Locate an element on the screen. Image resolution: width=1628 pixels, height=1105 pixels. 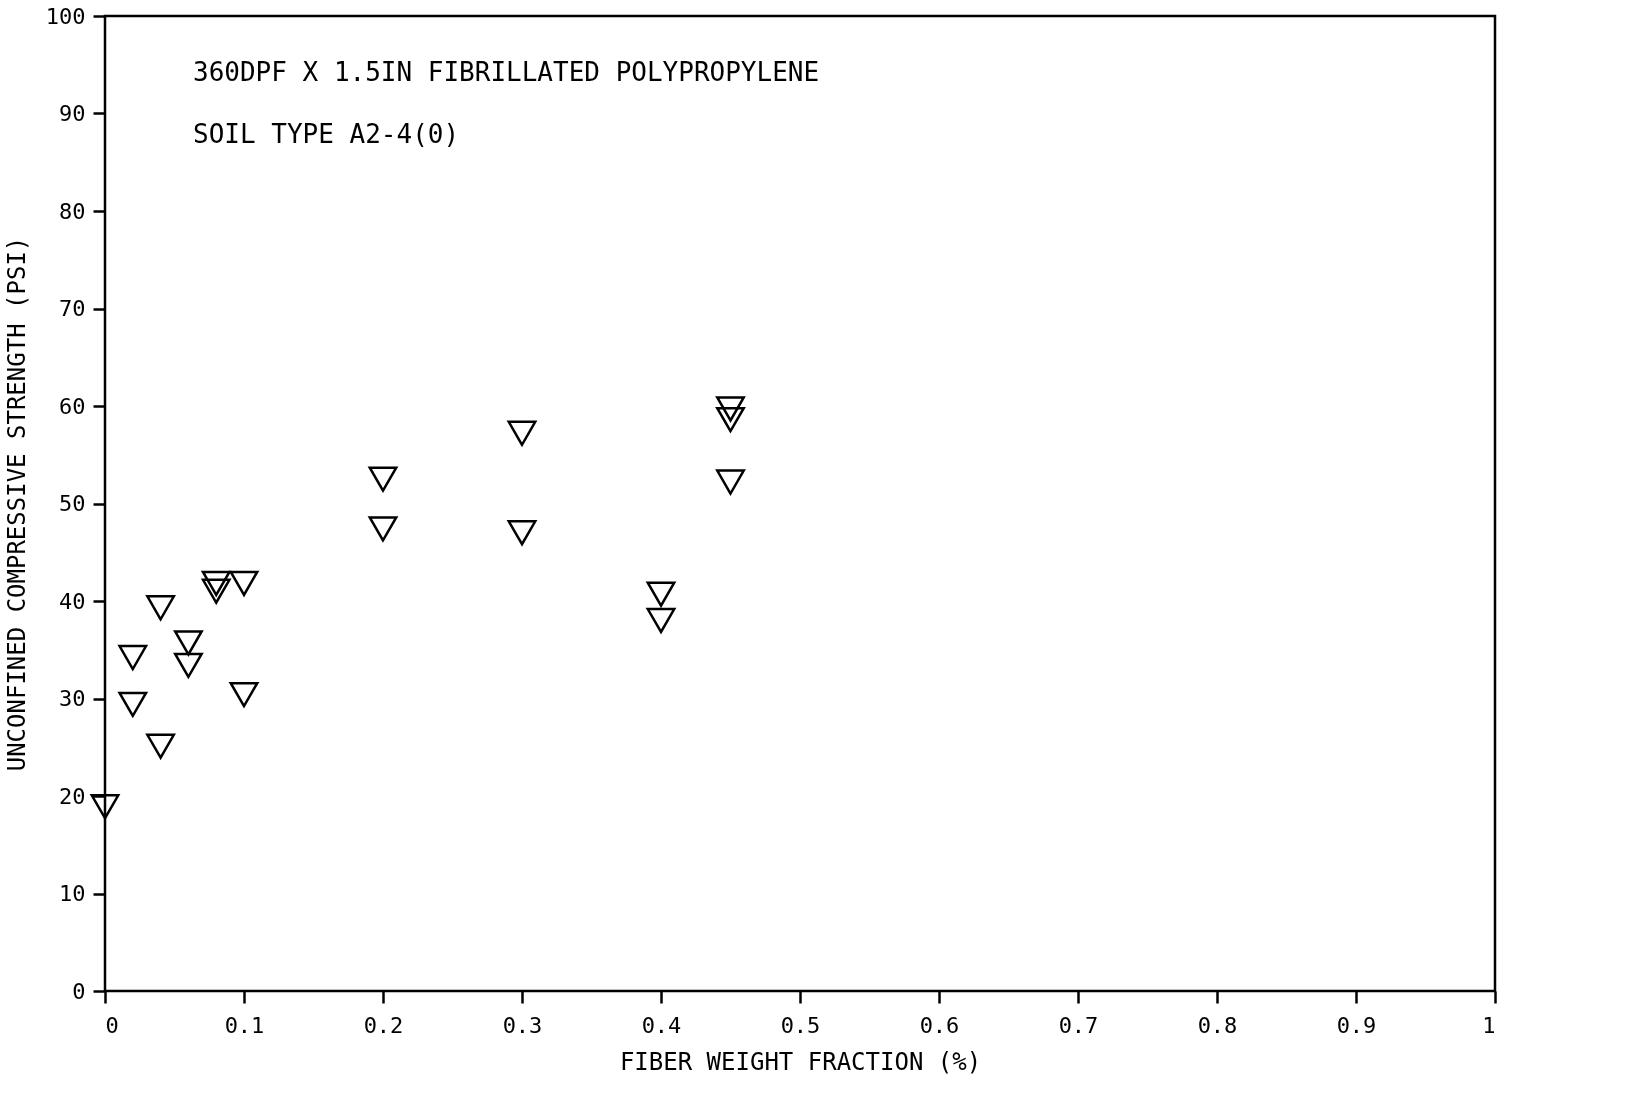
y-axis-title: UNCONFINED COMPRESSIVE STRENGTH (PSI) is located at coordinates (16, 504).